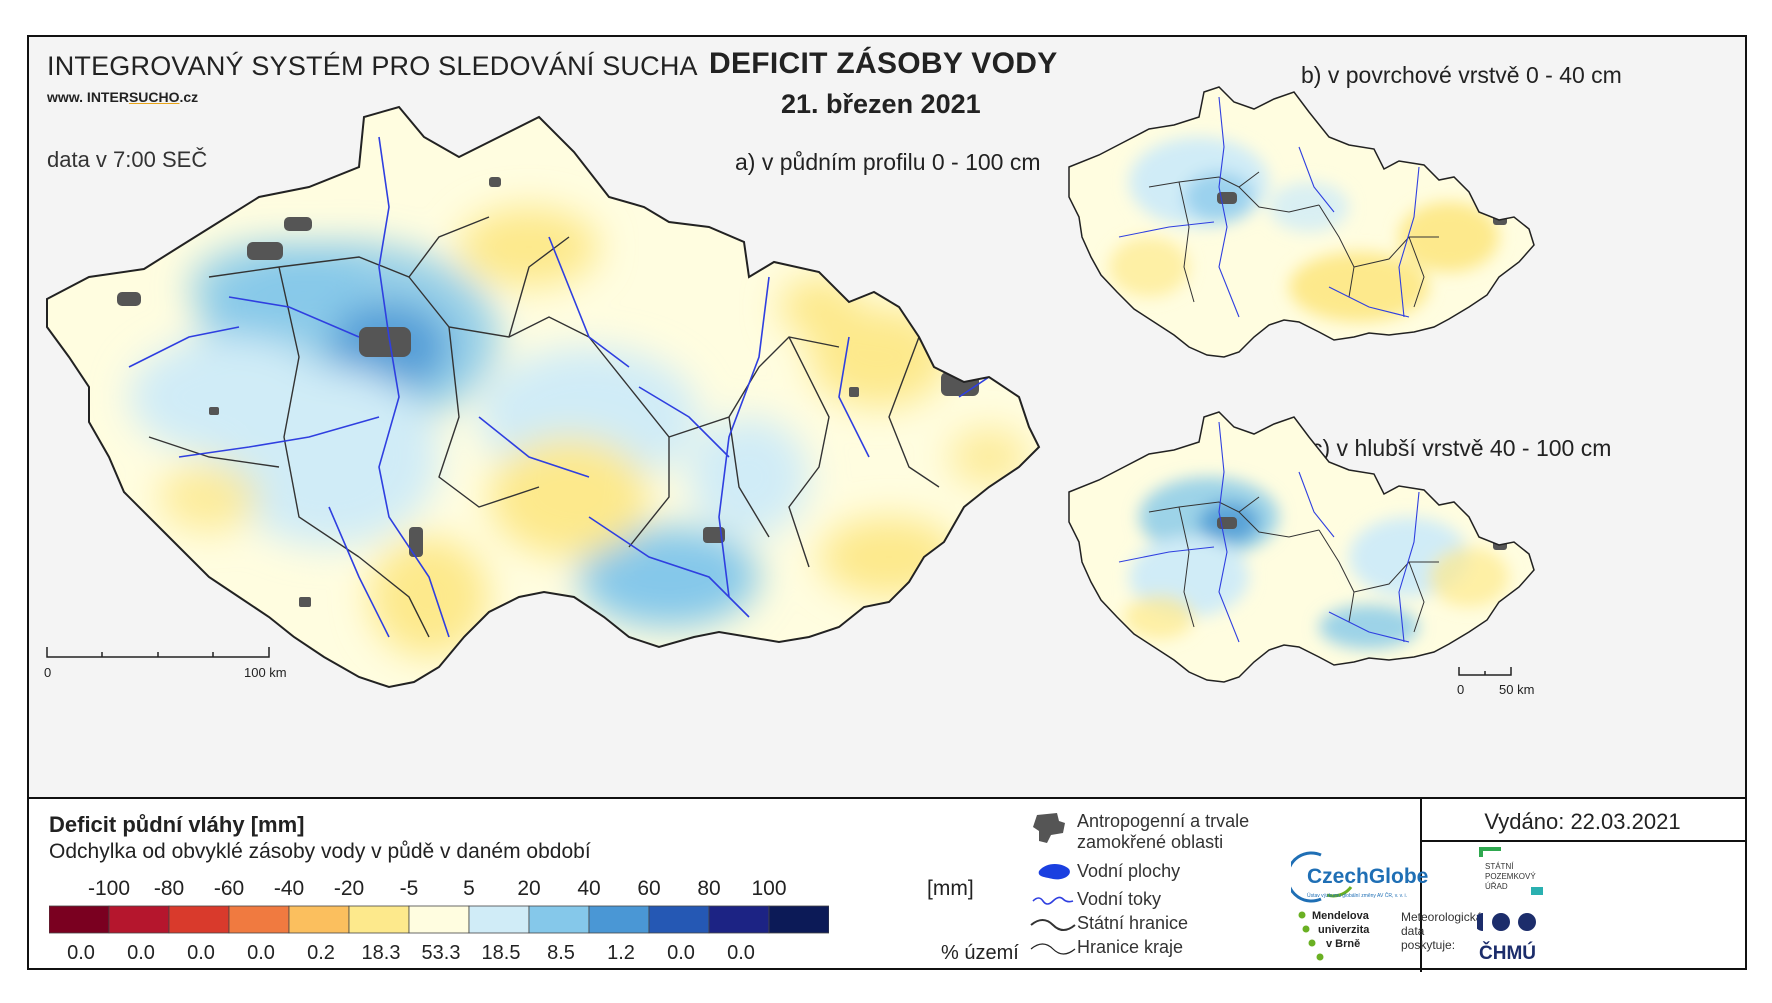  What do you see at coordinates (888, 162) in the screenshot?
I see `map-a-label: a) v půdním profilu 0 - 100 cm` at bounding box center [888, 162].